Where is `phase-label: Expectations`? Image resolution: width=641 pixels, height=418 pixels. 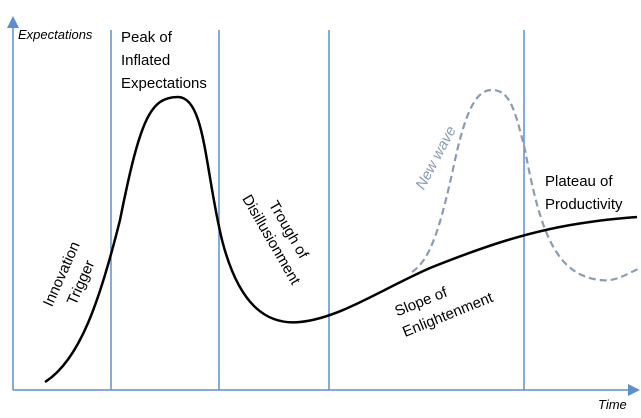
phase-label: Expectations is located at coordinates (164, 83).